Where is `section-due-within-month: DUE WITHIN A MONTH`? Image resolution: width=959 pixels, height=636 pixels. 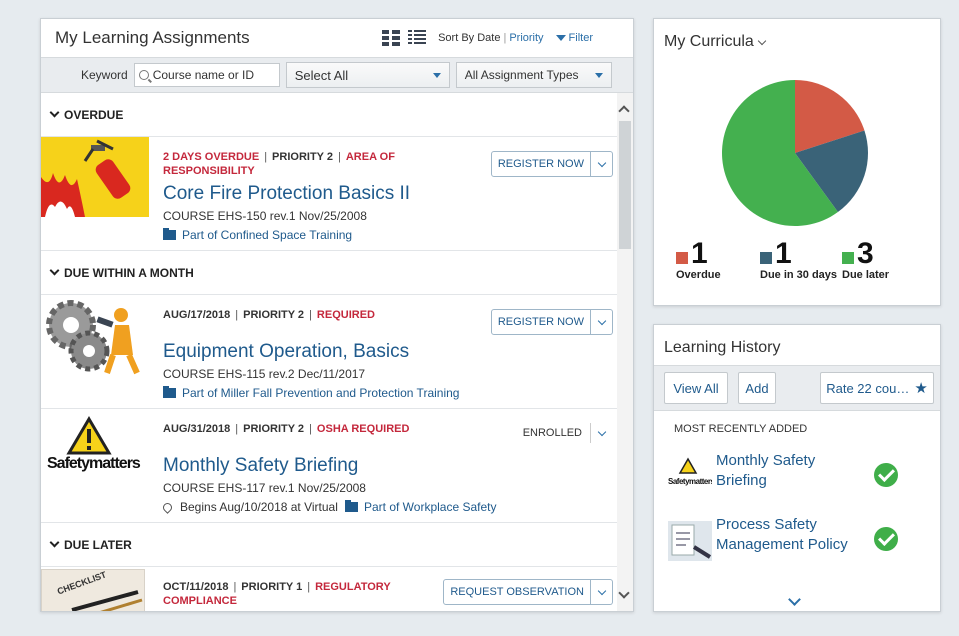 section-due-within-month: DUE WITHIN A MONTH is located at coordinates (330, 273).